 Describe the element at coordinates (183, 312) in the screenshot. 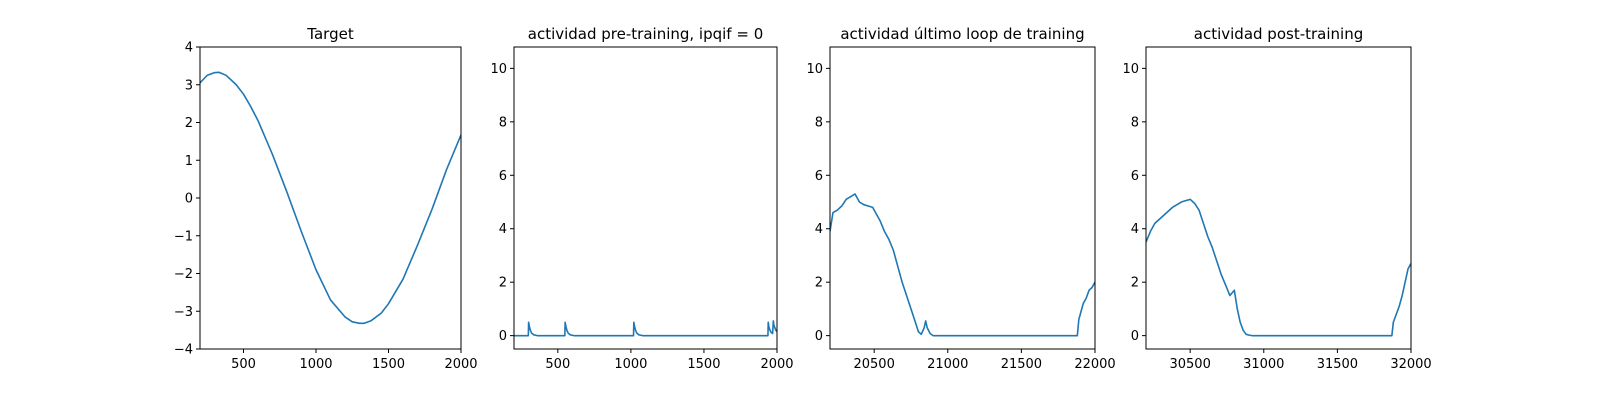

I see `y-tick-label: −3` at that location.